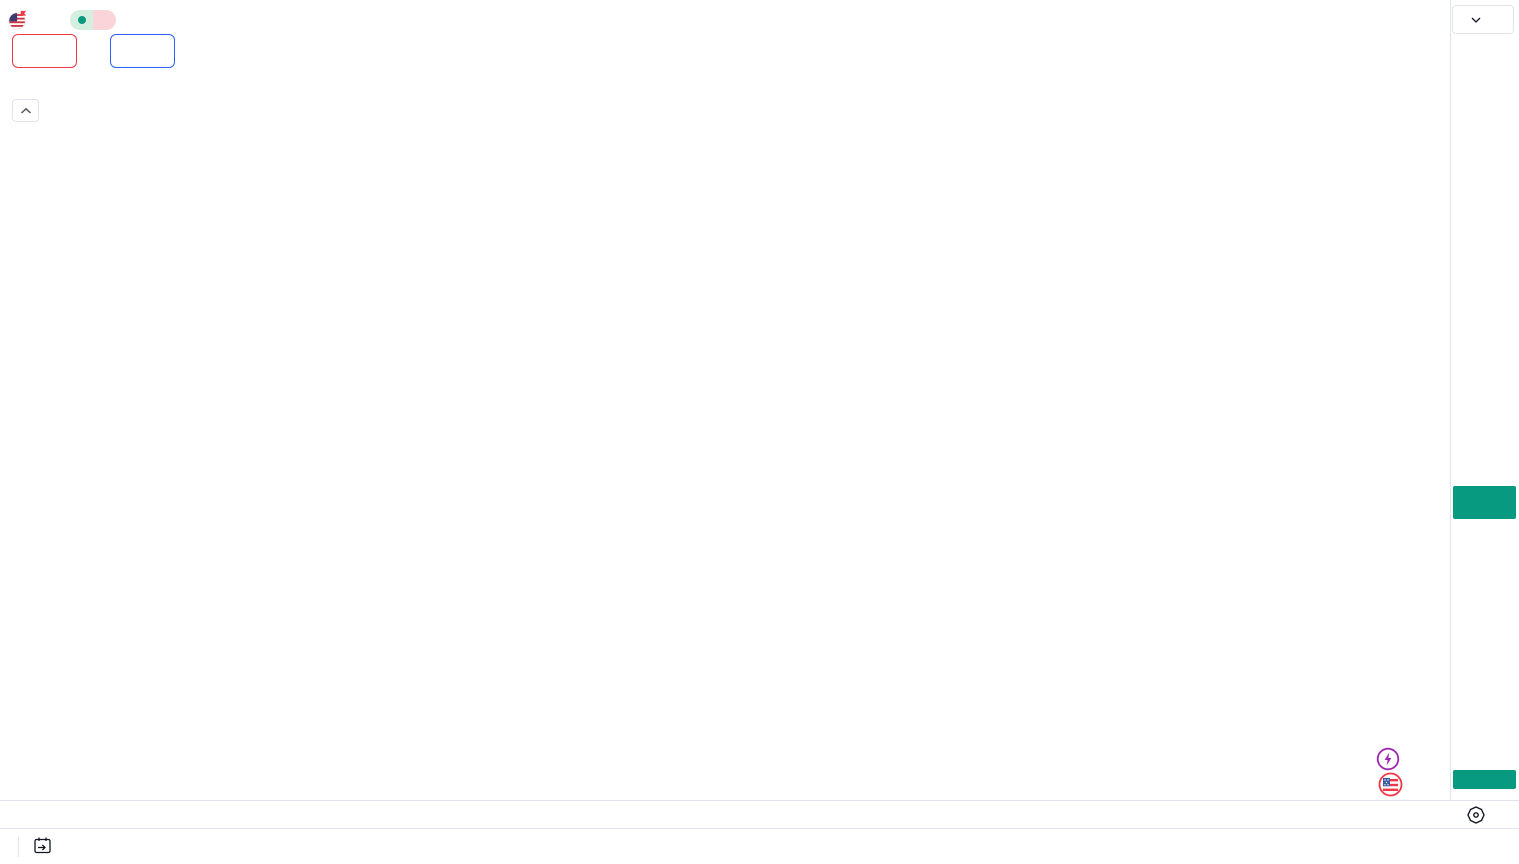  I want to click on volume-value-badge, so click(1484, 779).